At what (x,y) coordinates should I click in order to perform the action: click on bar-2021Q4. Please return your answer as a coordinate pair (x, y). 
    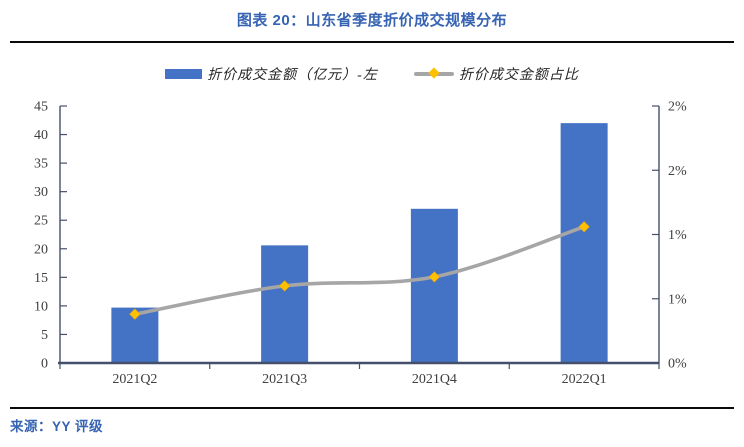
    Looking at the image, I should click on (434, 285).